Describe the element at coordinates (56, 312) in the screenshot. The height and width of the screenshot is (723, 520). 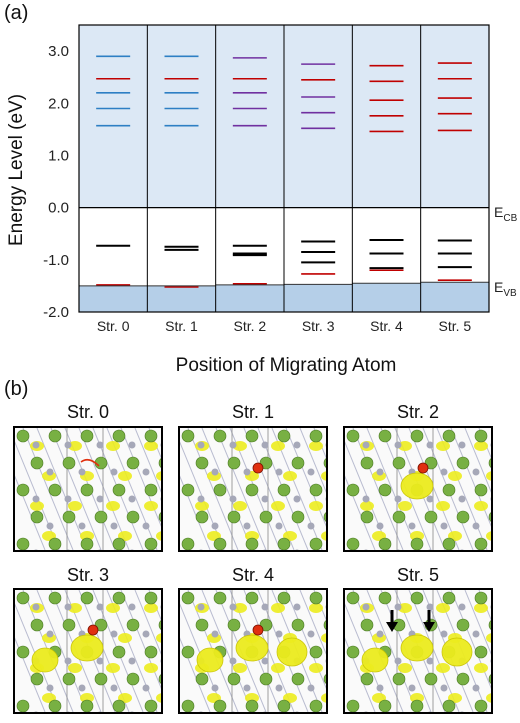
I see `y-tick-label: -2.0` at that location.